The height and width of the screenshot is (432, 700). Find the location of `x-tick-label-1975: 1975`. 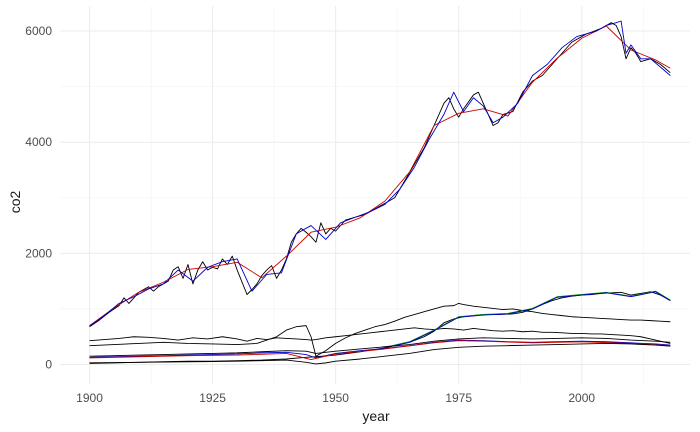

x-tick-label-1975: 1975 is located at coordinates (458, 398).